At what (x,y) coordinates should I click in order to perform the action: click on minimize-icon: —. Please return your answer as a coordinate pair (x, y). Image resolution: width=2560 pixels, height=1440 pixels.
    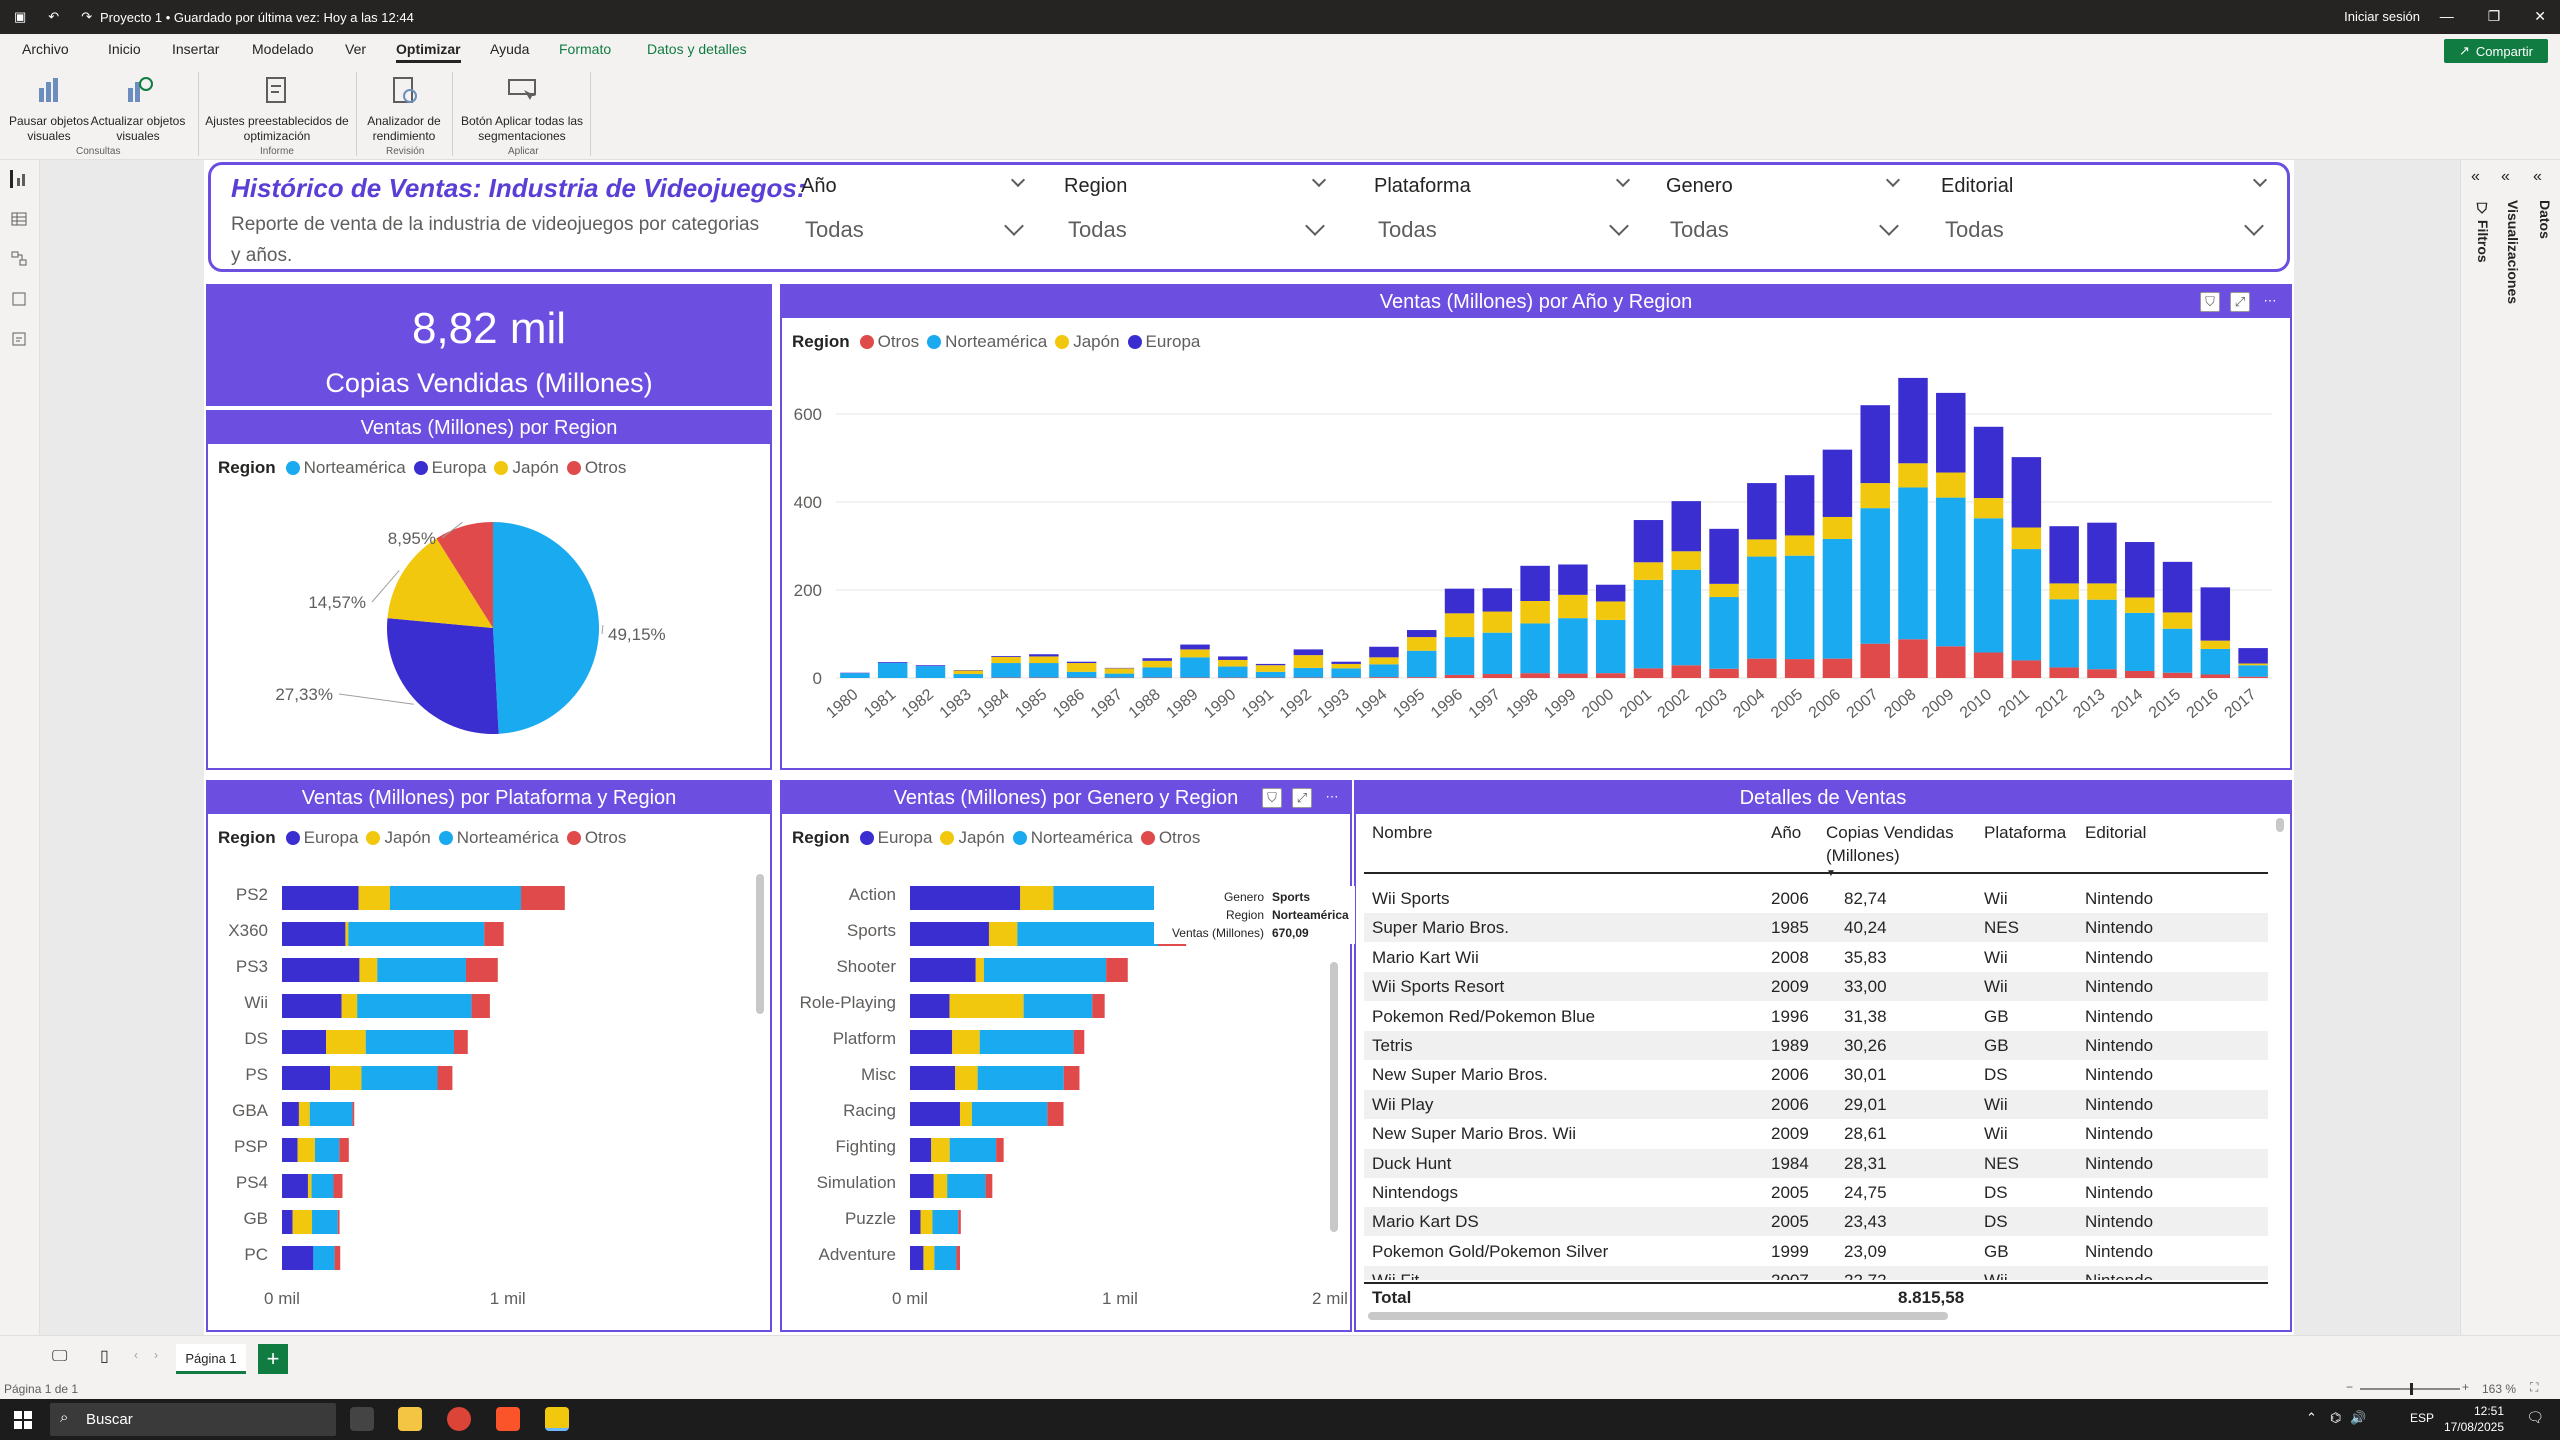
    Looking at the image, I should click on (2446, 16).